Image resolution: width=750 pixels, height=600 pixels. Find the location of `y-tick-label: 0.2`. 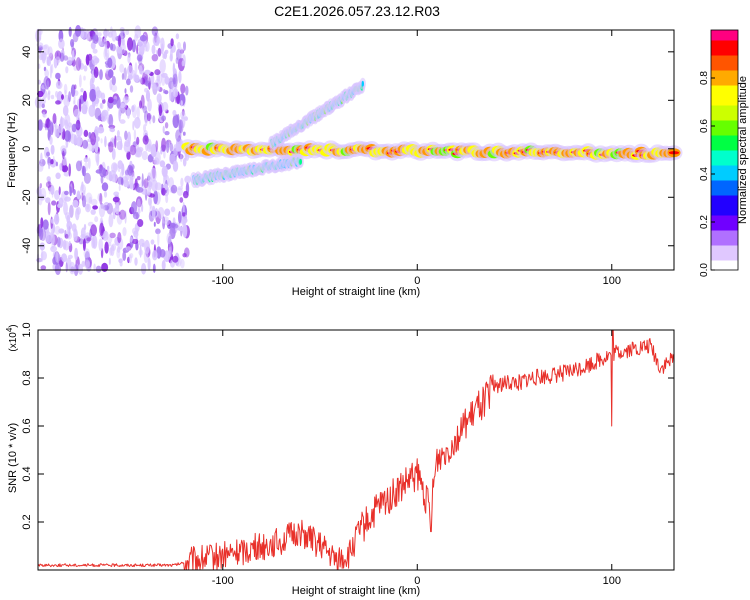

y-tick-label: 0.2 is located at coordinates (27, 521).